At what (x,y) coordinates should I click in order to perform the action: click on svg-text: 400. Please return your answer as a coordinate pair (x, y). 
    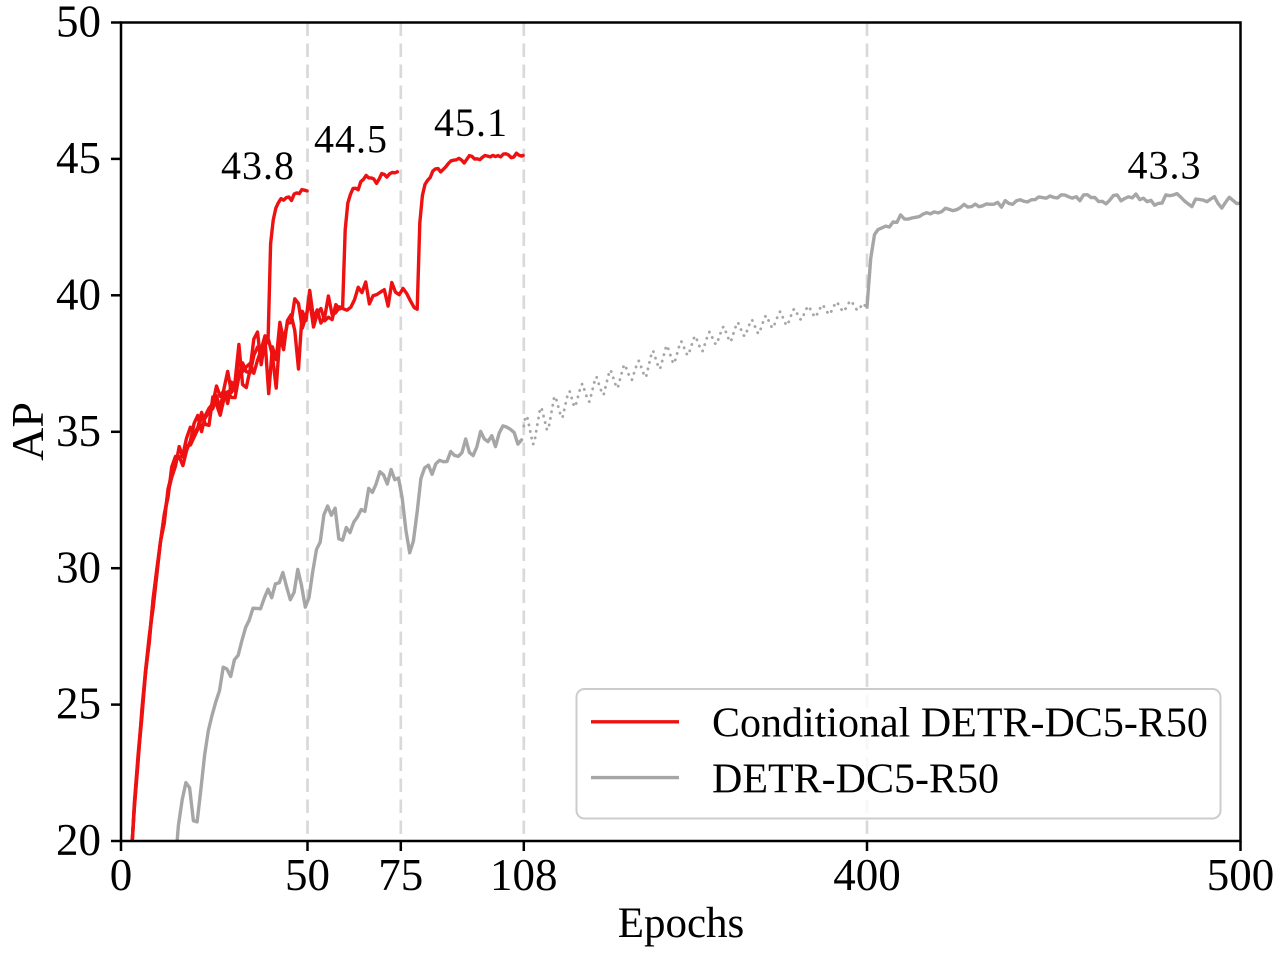
    Looking at the image, I should click on (867, 875).